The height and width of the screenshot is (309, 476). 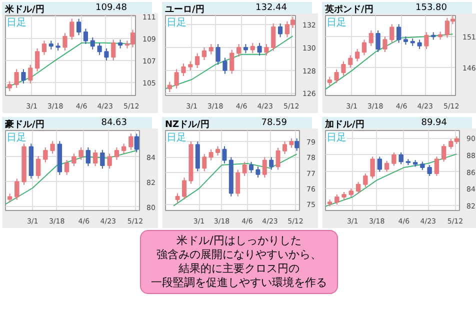 What do you see at coordinates (239, 240) in the screenshot?
I see `text: 米ドル/円はしっかりした` at bounding box center [239, 240].